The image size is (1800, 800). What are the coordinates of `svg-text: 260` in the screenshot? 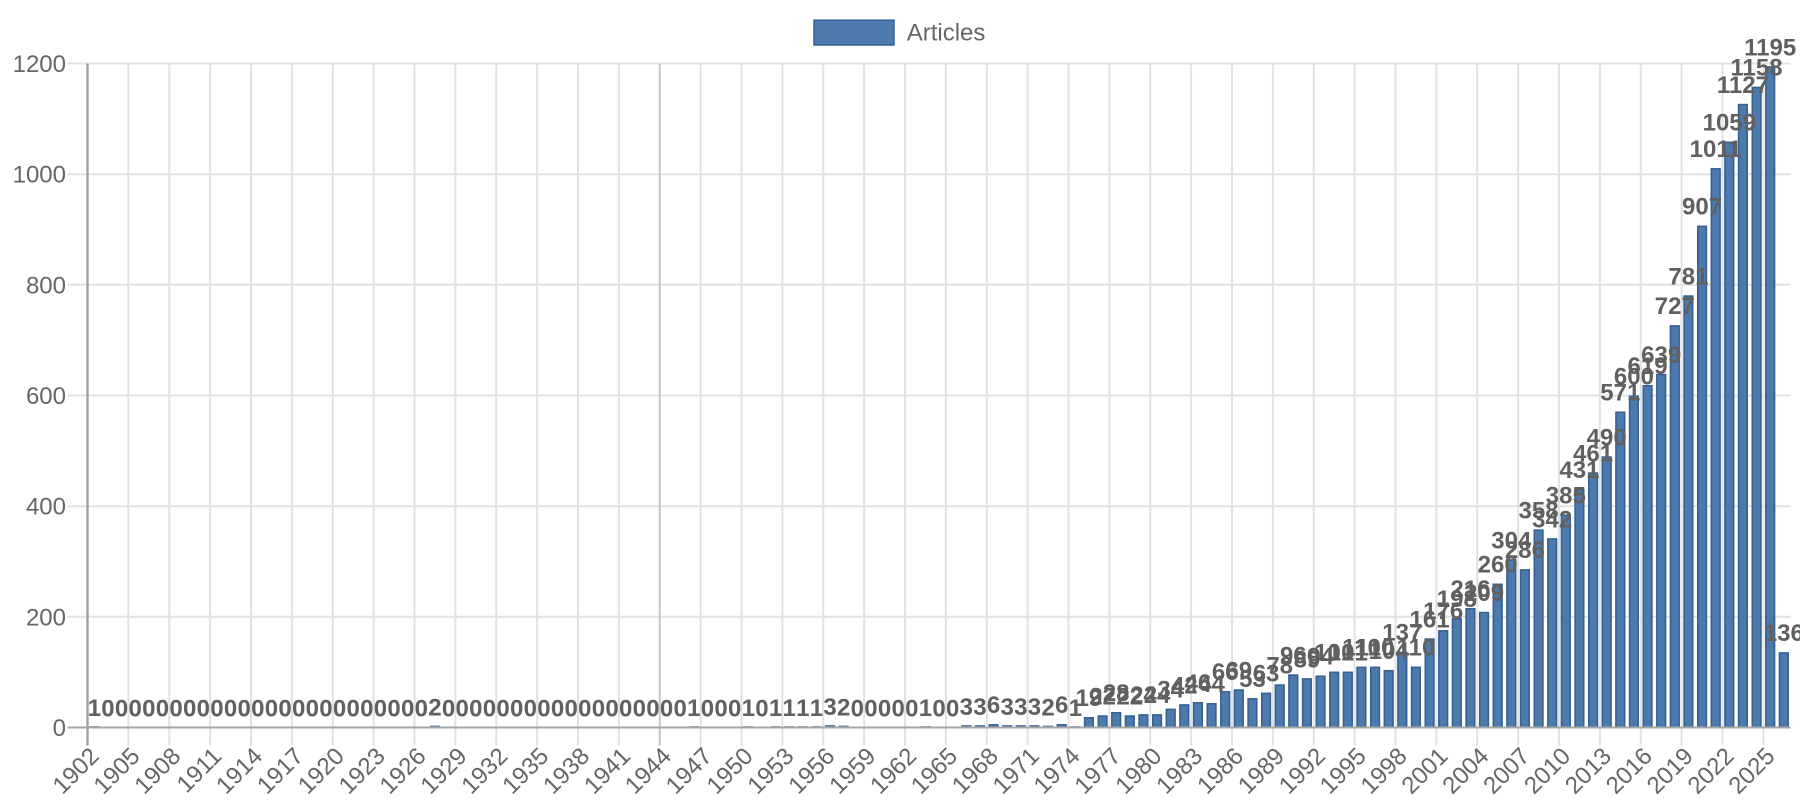 It's located at (1498, 565).